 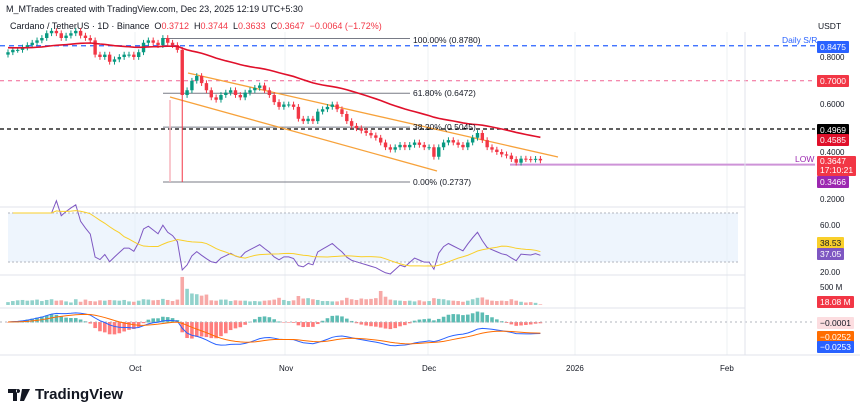 What do you see at coordinates (252, 26) in the screenshot?
I see `low-value: 0.3633` at bounding box center [252, 26].